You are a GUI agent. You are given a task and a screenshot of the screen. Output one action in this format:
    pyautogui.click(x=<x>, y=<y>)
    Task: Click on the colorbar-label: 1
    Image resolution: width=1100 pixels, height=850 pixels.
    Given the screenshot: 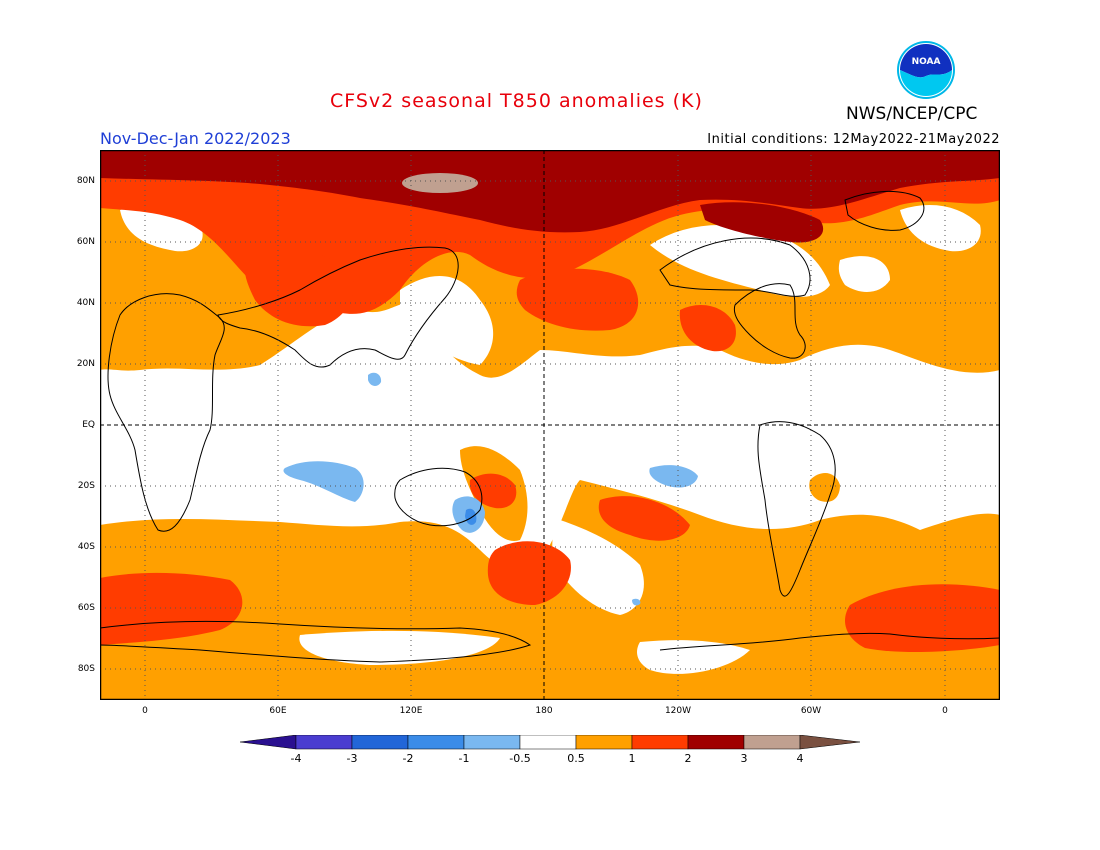 What is the action you would take?
    pyautogui.click(x=632, y=758)
    